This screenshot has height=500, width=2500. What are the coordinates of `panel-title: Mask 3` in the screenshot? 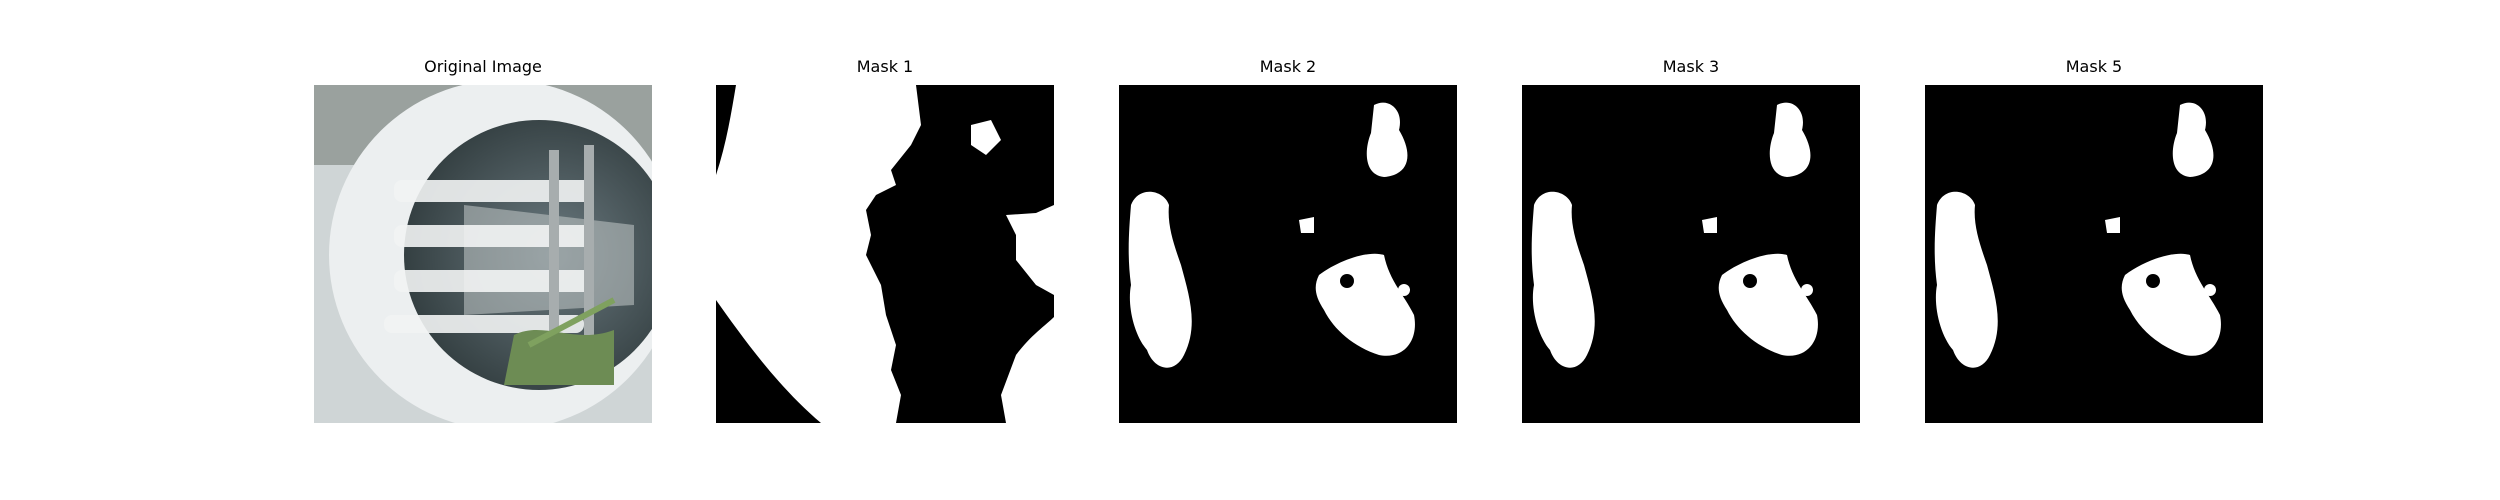 It's located at (1691, 66).